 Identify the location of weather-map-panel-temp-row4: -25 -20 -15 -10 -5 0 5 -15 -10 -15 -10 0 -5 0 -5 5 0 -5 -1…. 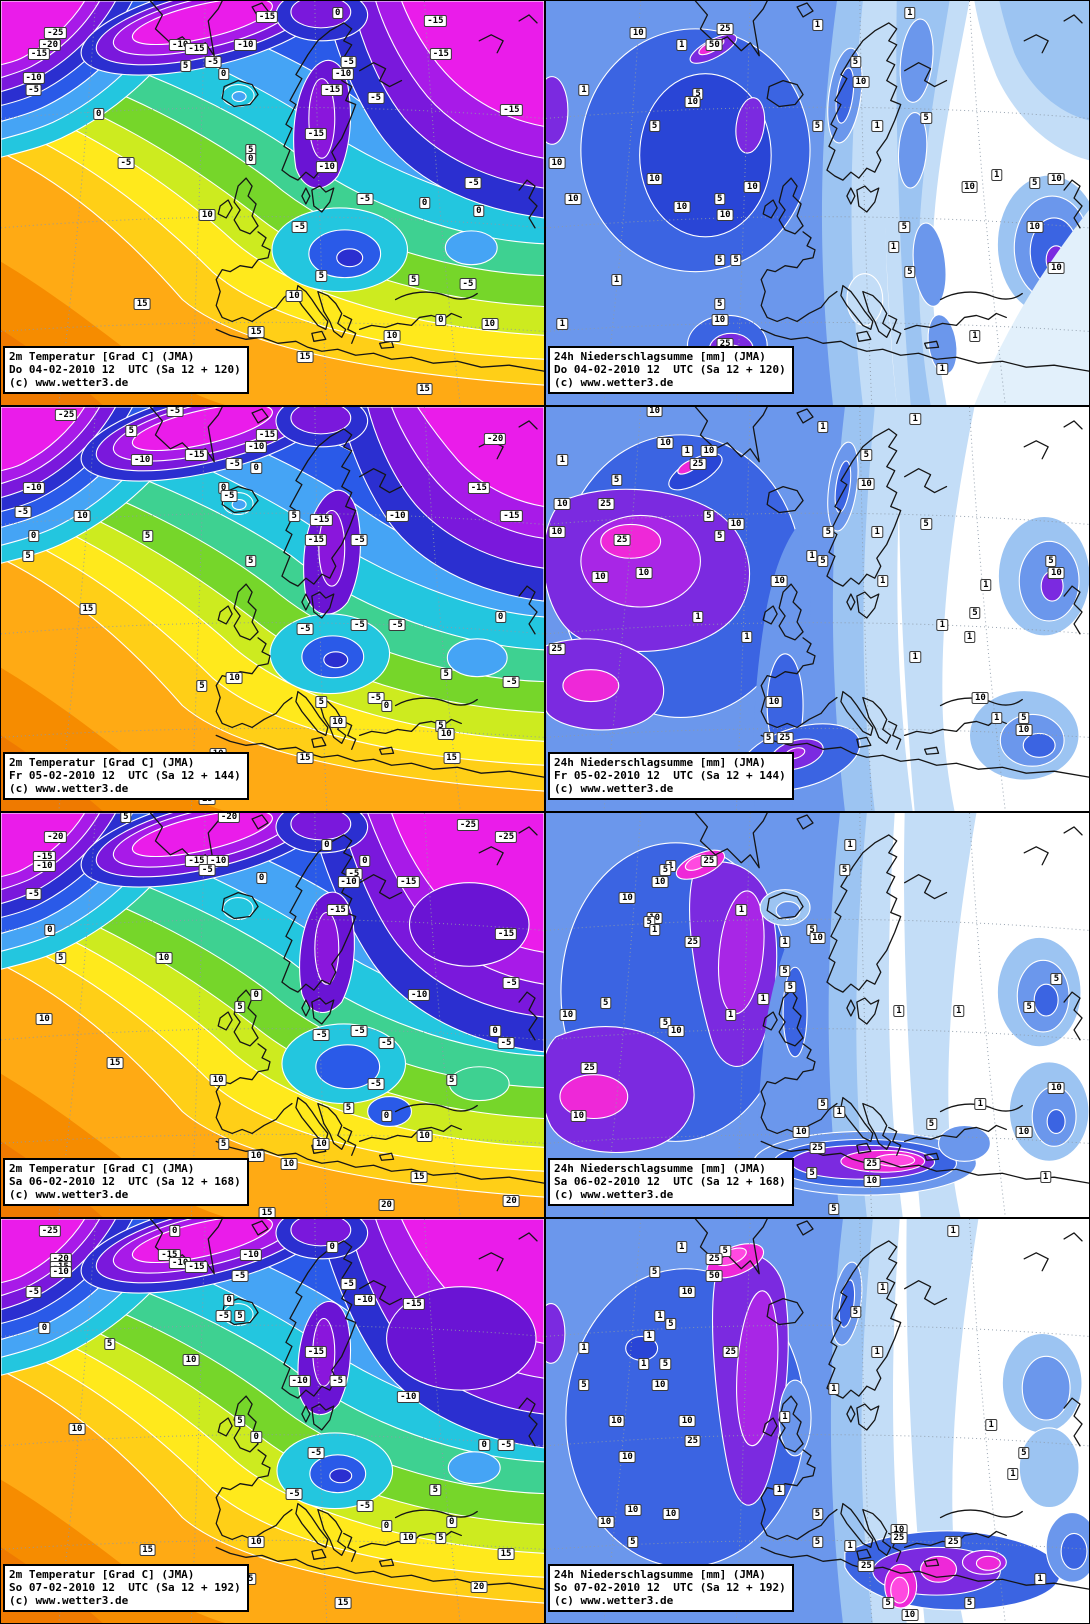
(272, 1421).